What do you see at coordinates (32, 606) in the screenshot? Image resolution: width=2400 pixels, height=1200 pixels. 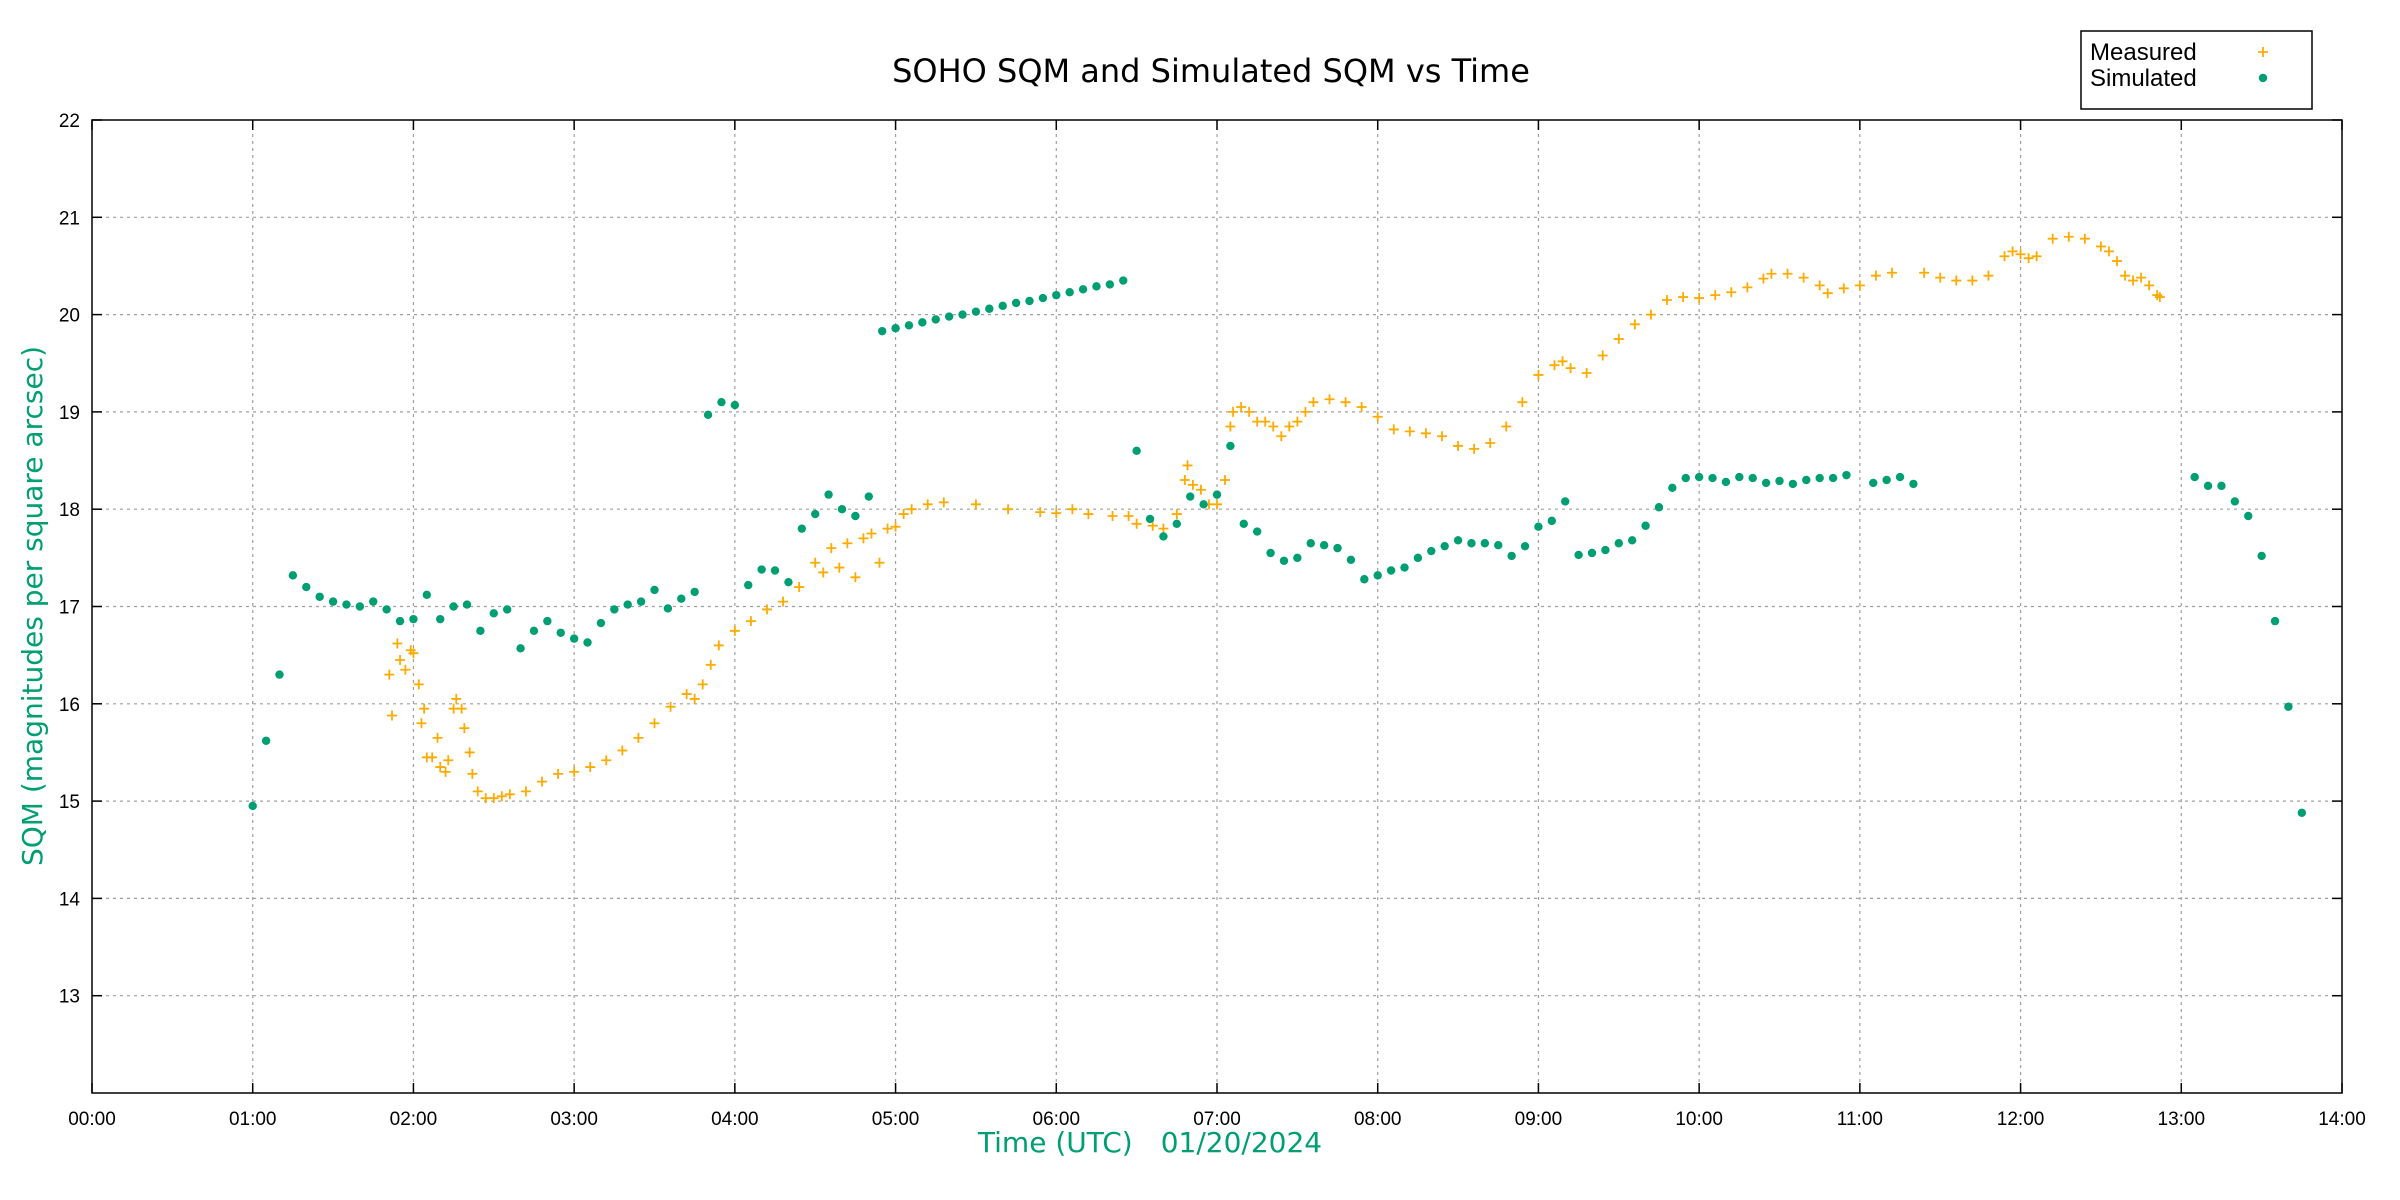 I see `y-axis-label: SQM (magnitudes per square arcsec)` at bounding box center [32, 606].